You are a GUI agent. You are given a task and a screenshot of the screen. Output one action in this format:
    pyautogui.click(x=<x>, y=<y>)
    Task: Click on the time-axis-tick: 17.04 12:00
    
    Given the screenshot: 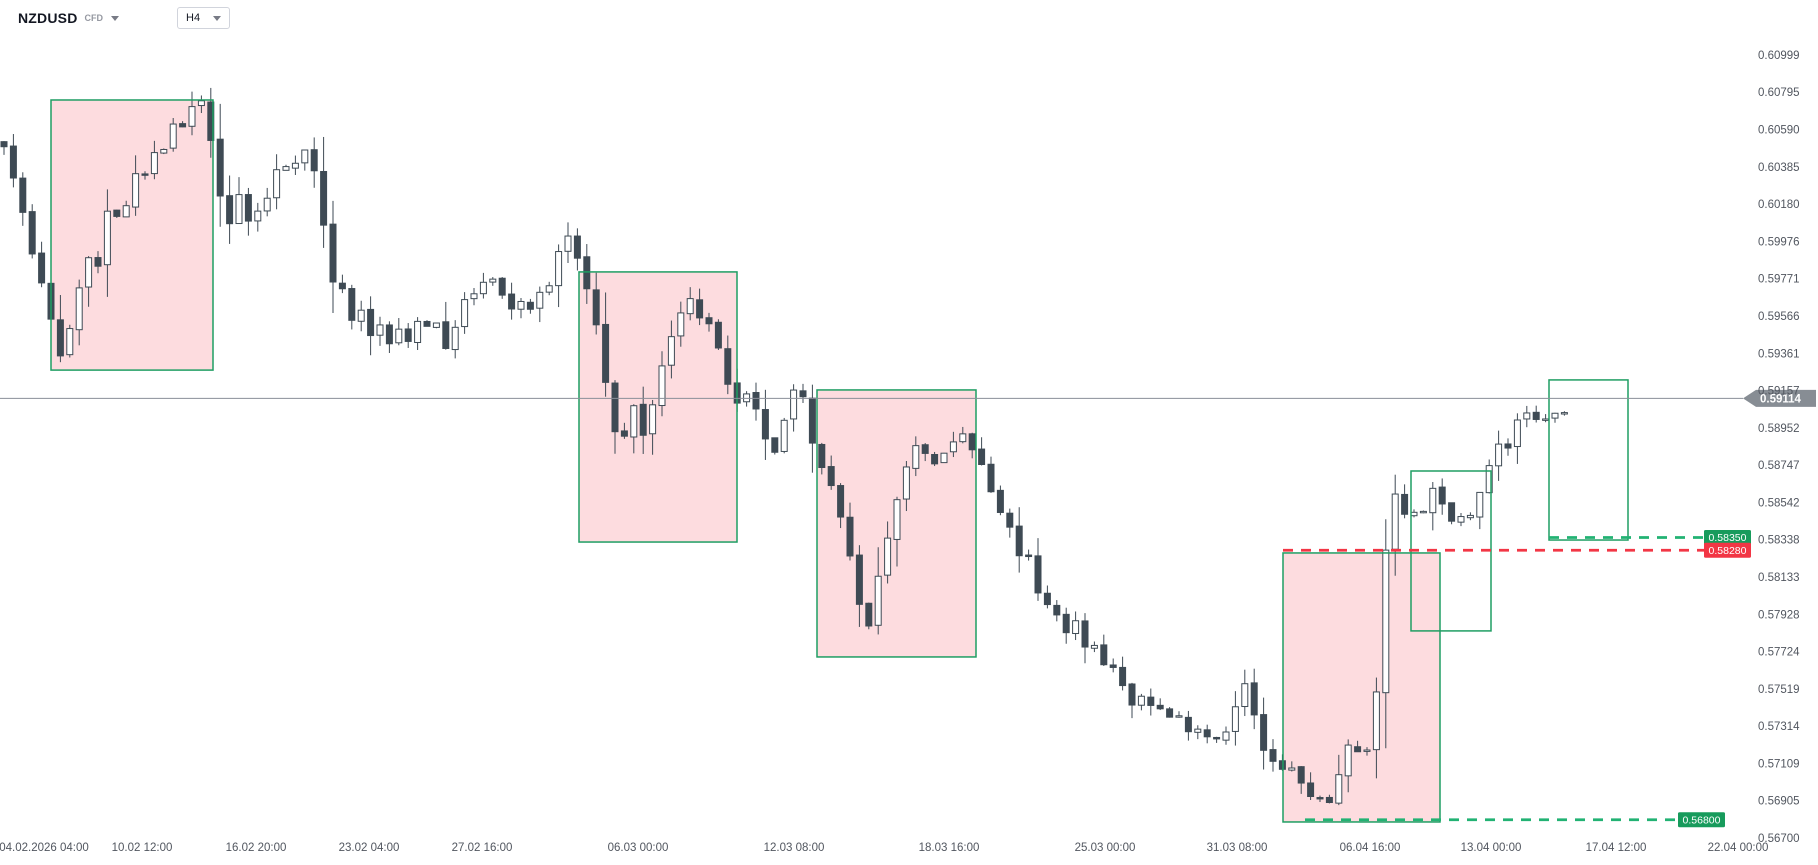 What is the action you would take?
    pyautogui.click(x=1616, y=848)
    